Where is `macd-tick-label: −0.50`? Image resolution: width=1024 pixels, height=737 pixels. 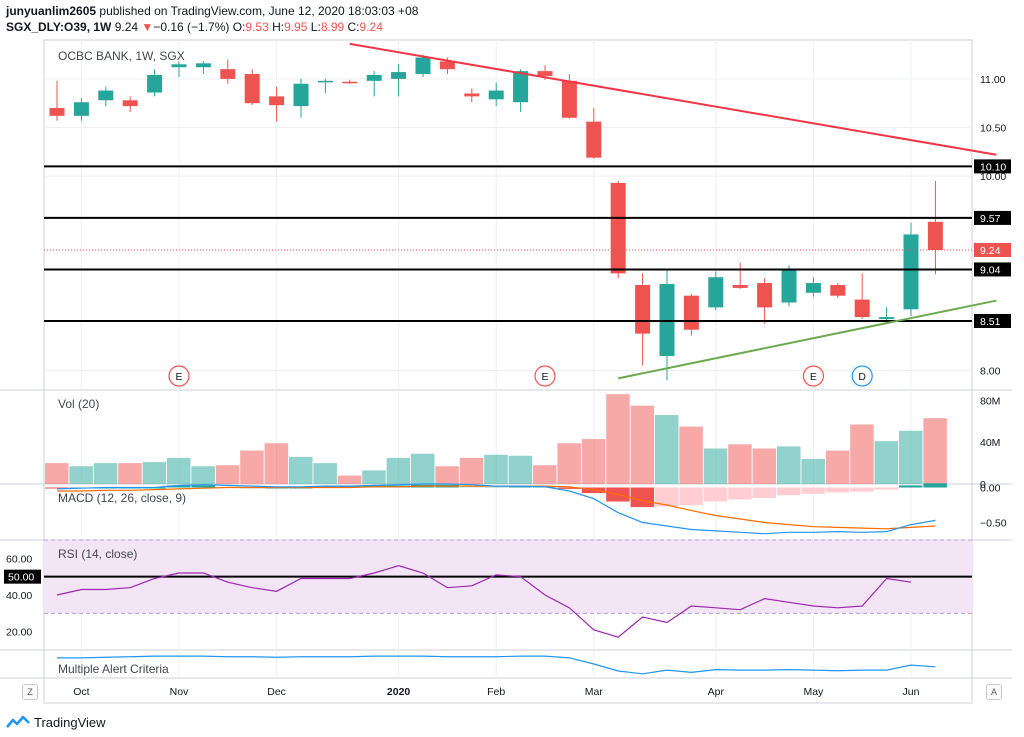 macd-tick-label: −0.50 is located at coordinates (993, 524).